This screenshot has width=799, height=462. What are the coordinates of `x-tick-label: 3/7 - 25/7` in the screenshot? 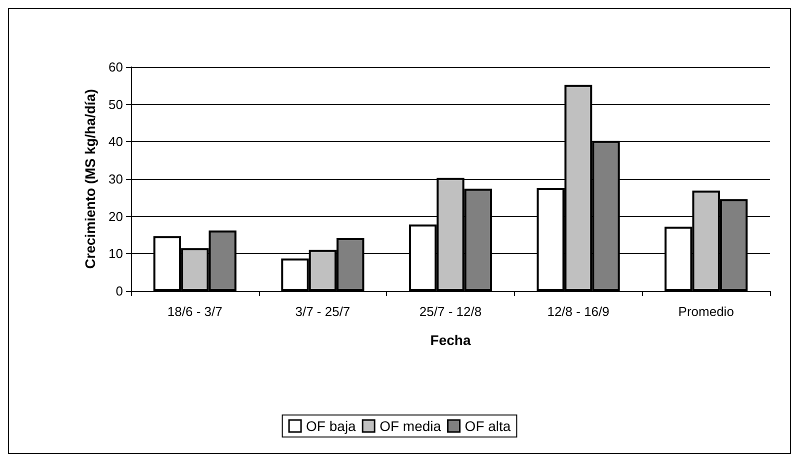 It's located at (322, 311).